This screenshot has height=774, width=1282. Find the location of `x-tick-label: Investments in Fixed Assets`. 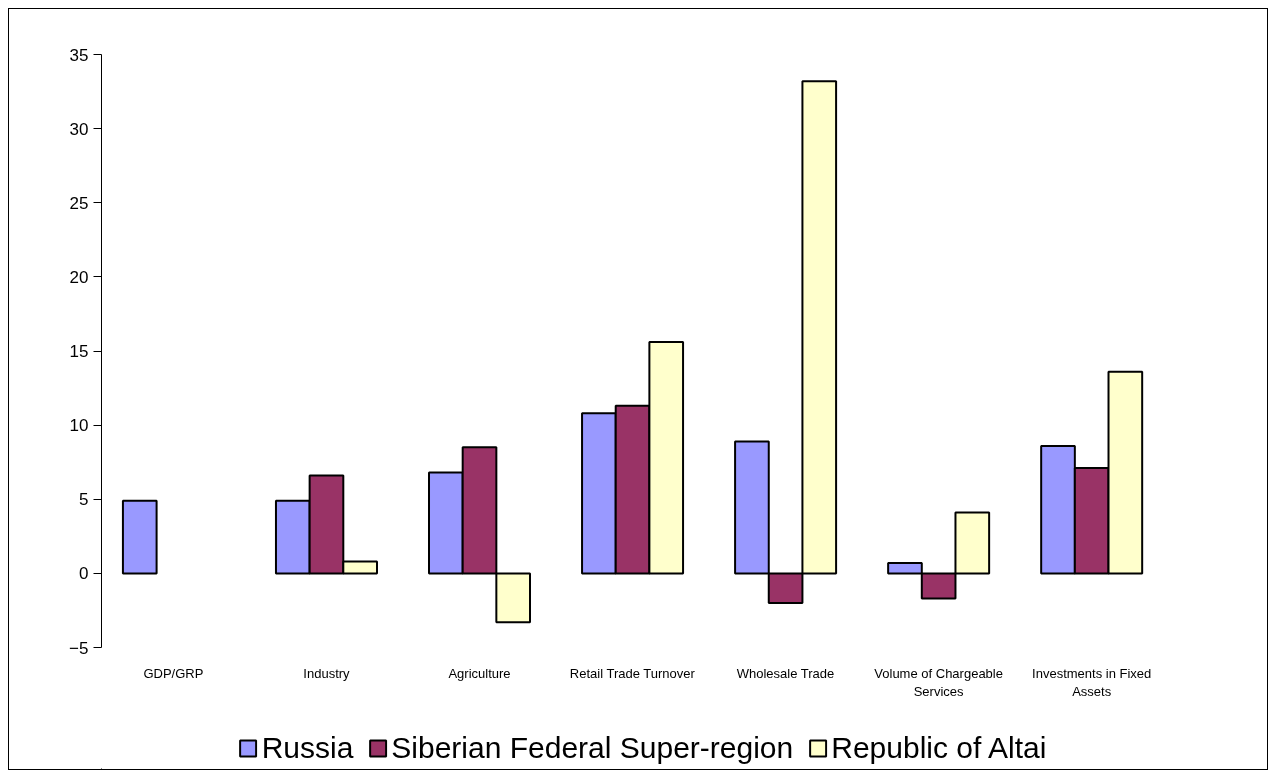

x-tick-label: Investments in Fixed Assets is located at coordinates (1092, 682).